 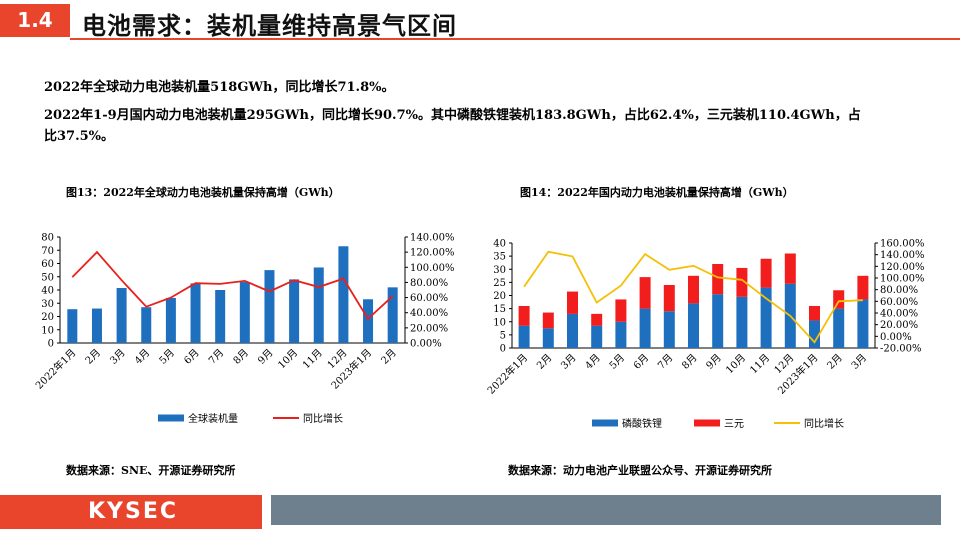 What do you see at coordinates (269, 26) in the screenshot?
I see `slide-title: 电池需求：装机量维持高景气区间` at bounding box center [269, 26].